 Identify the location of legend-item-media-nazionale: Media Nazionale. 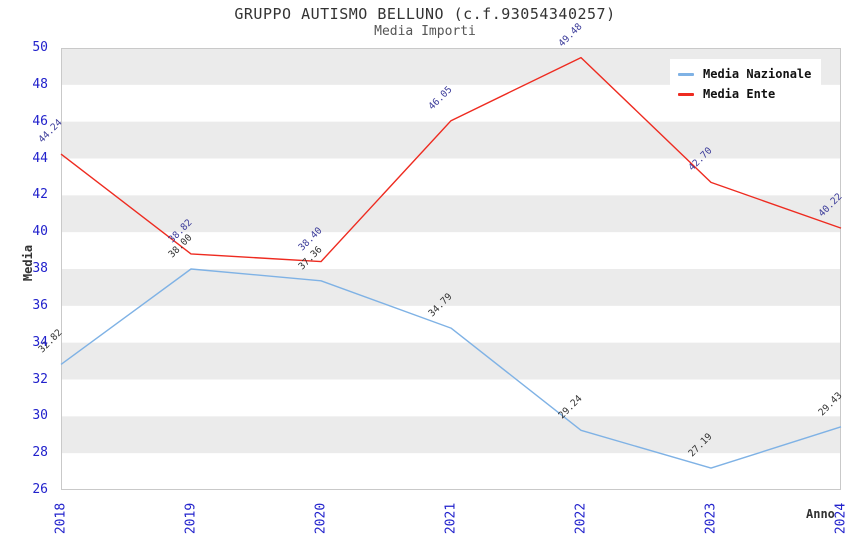
(744, 74).